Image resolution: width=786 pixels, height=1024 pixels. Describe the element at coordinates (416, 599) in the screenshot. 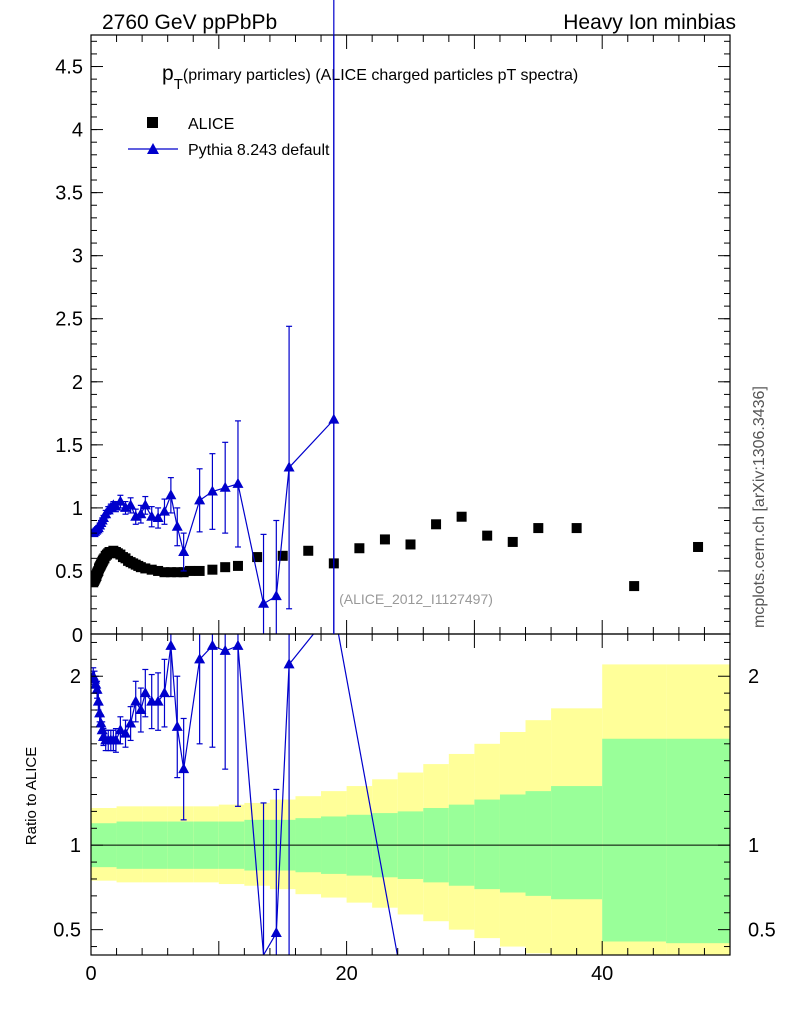

I see `watermark: (ALICE_2012_I1127497)` at that location.